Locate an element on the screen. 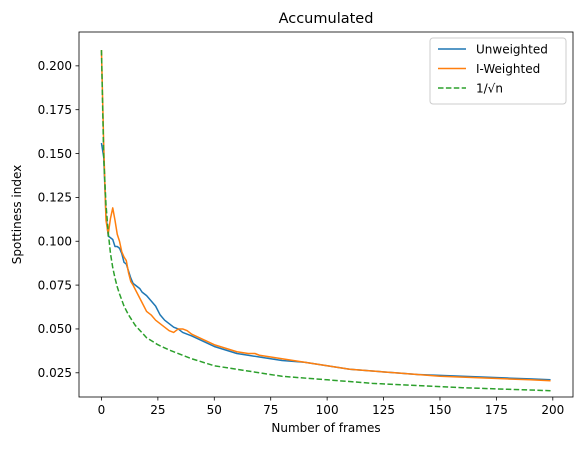 The height and width of the screenshot is (455, 584). legend-label-3: 1/√n is located at coordinates (489, 88).